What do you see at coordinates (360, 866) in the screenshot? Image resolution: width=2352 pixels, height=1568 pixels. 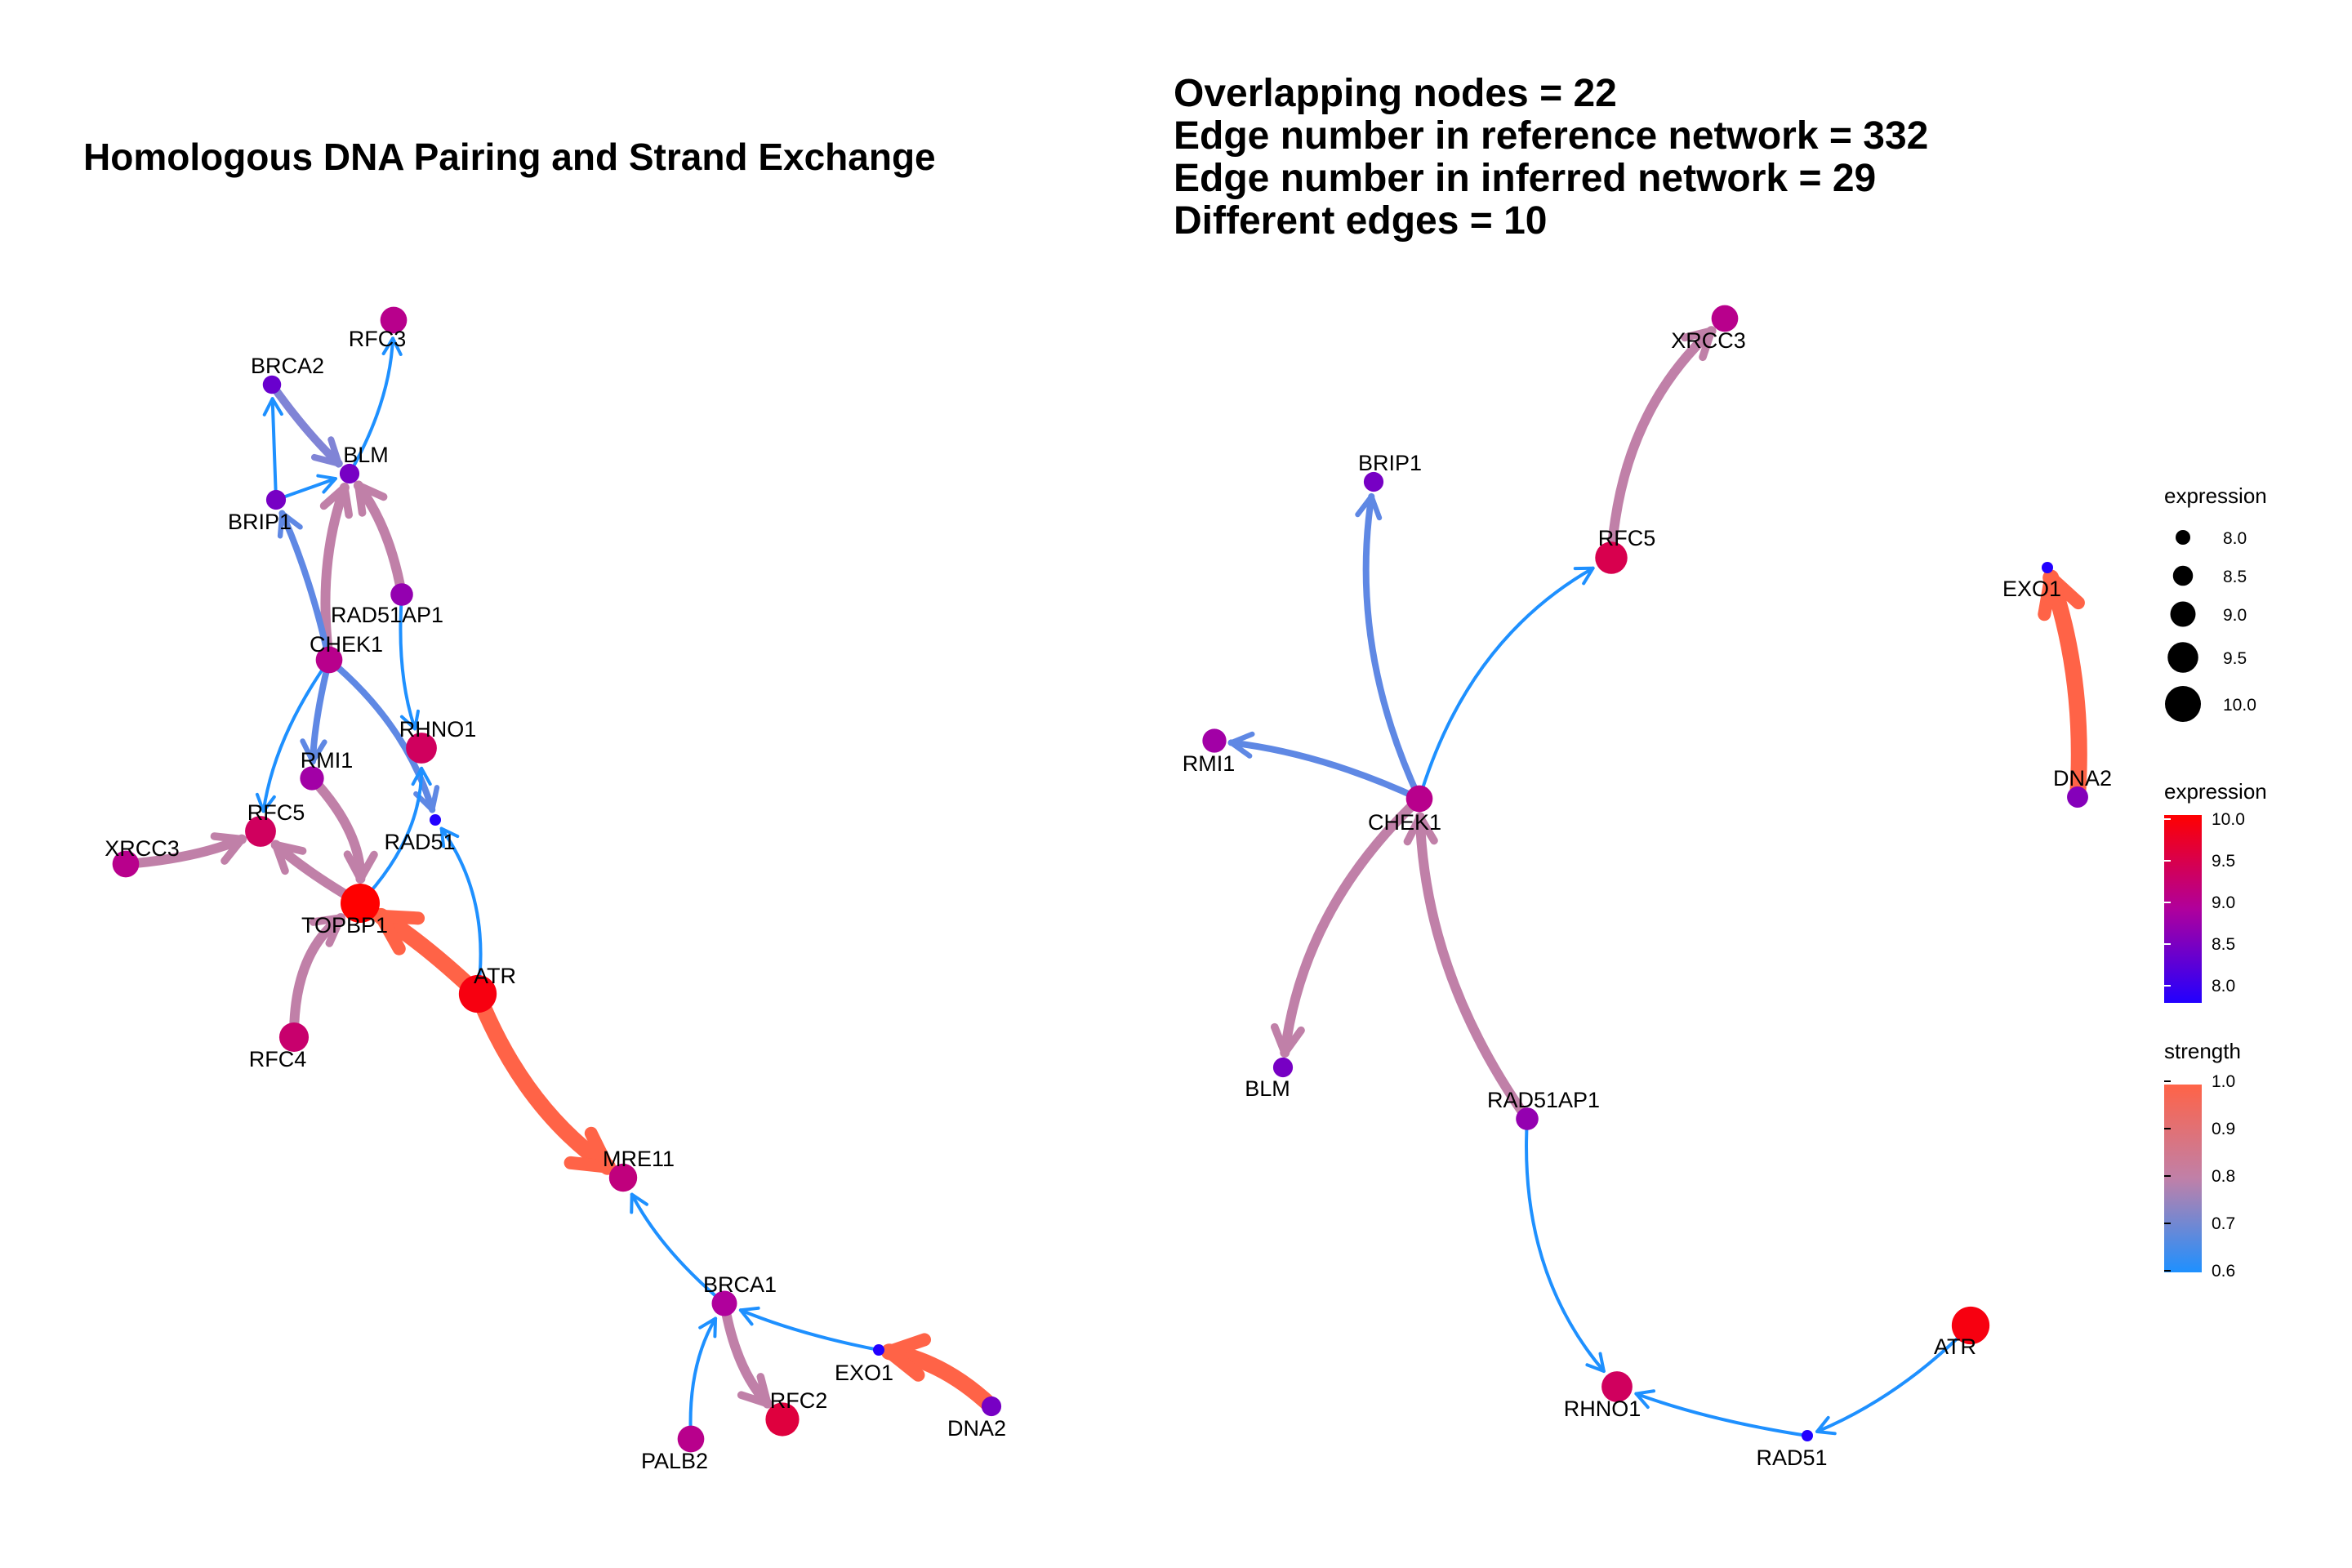 I see `left-arrowhead-rmi1-to-topbp1` at bounding box center [360, 866].